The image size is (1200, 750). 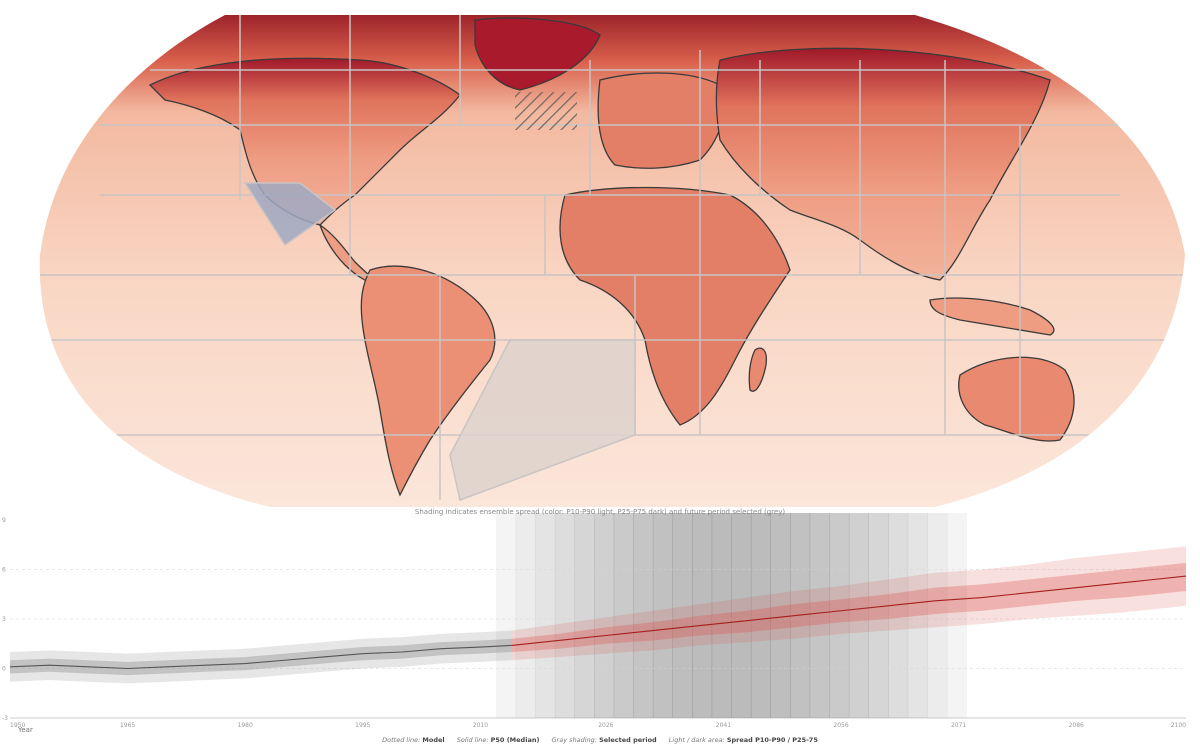 I want to click on x-tick-label: 2041, so click(x=723, y=725).